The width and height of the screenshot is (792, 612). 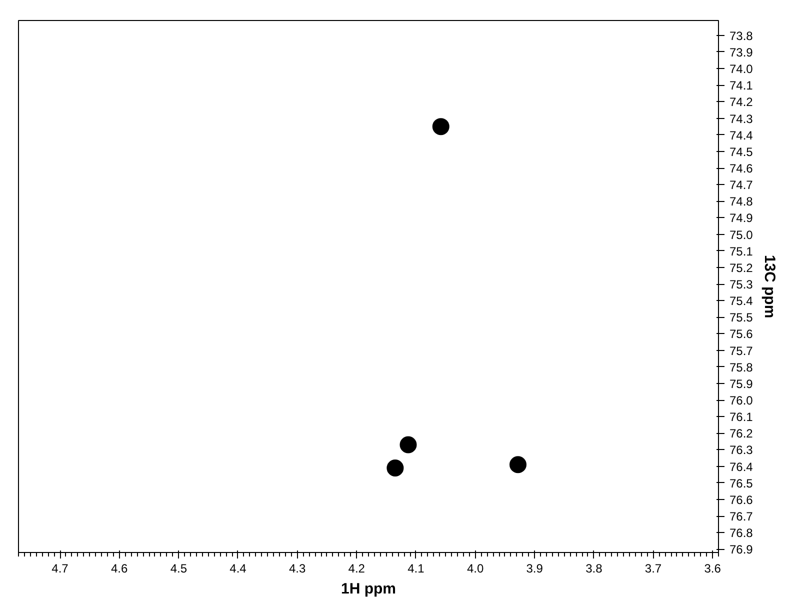 What do you see at coordinates (742, 201) in the screenshot?
I see `y-tick-label: 74.8` at bounding box center [742, 201].